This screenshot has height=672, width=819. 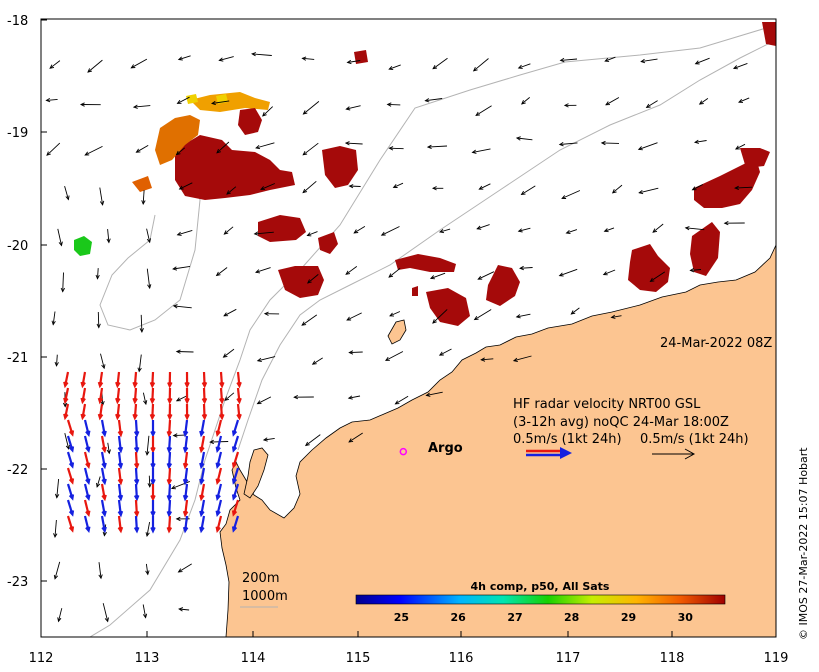 I want to click on x-tick-label: 114, so click(x=253, y=658).